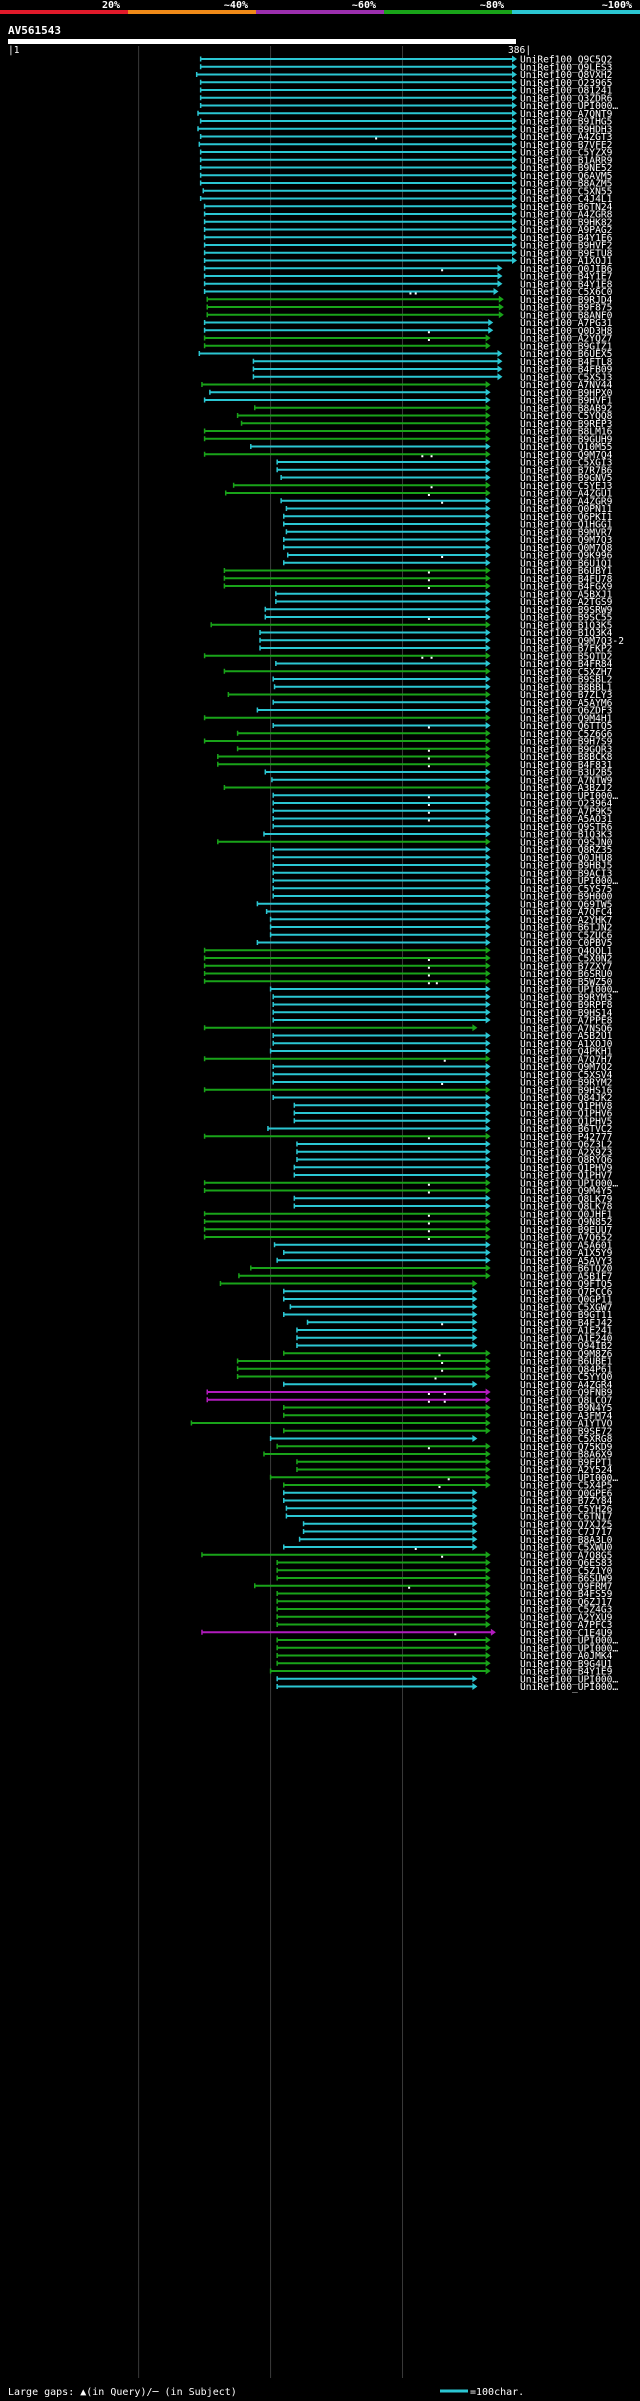 The width and height of the screenshot is (640, 2401). What do you see at coordinates (566, 1106) in the screenshot?
I see `hit-label: UniRef100_Q1PHV8` at bounding box center [566, 1106].